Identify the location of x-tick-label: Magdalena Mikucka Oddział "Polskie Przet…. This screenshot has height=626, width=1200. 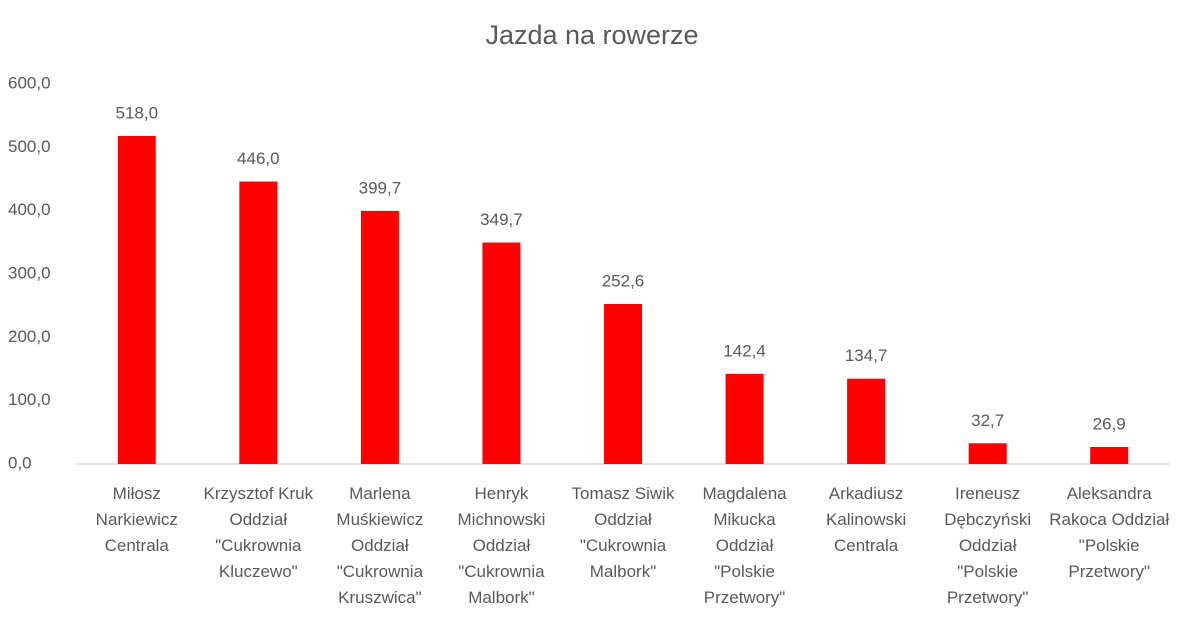
(744, 545).